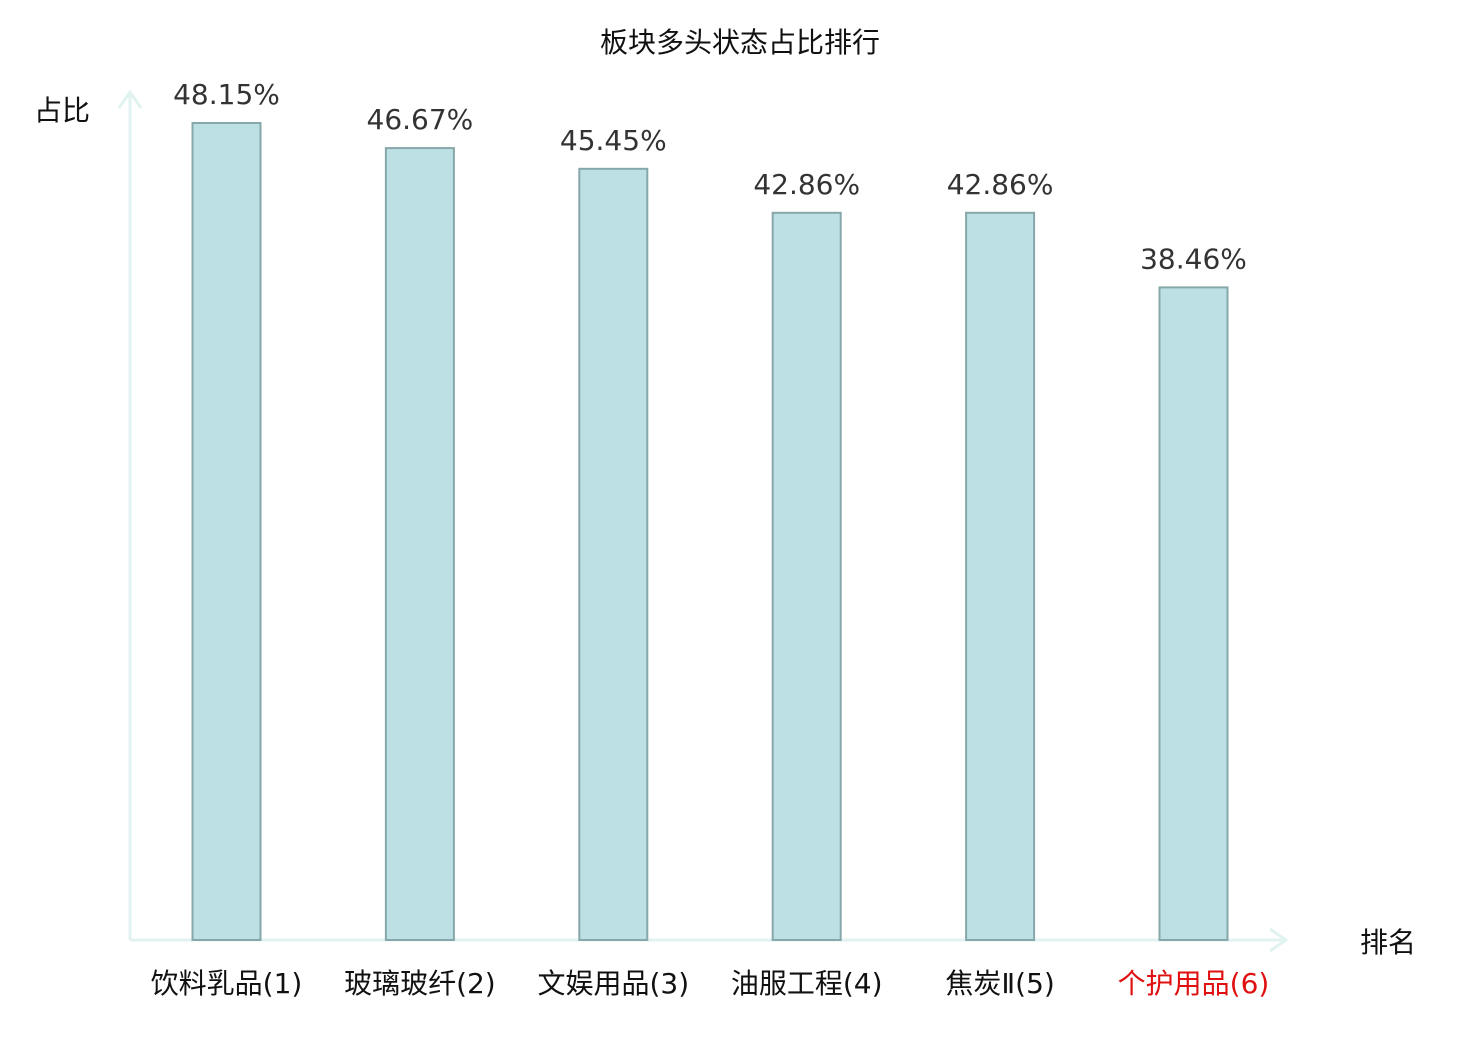 The image size is (1480, 1040). What do you see at coordinates (710, 176) in the screenshot?
I see `value-labels-group: 48.15% 46.67% 45.45% 42.86% 42.86% 38.46%` at bounding box center [710, 176].